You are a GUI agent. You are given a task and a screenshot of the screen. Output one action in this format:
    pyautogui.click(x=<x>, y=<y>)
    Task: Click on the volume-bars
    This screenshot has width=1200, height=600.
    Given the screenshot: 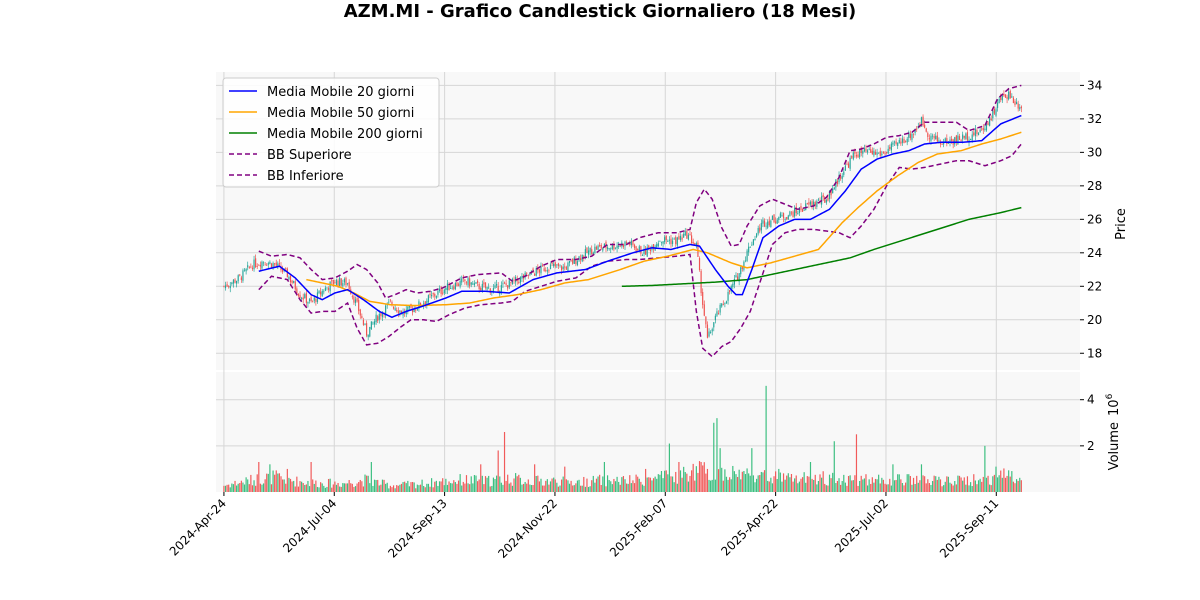 What is the action you would take?
    pyautogui.click(x=622, y=438)
    